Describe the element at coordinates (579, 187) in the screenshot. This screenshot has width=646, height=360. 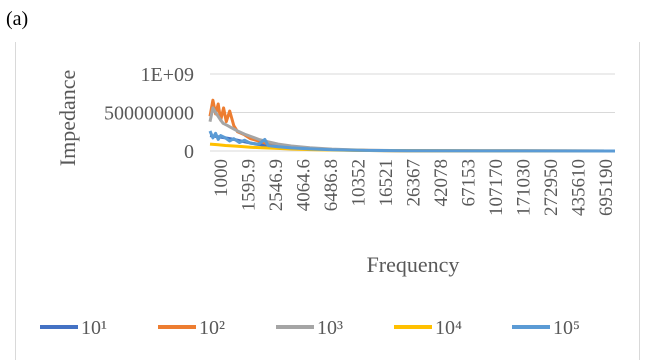
I see `x-tick-label: 435610` at that location.